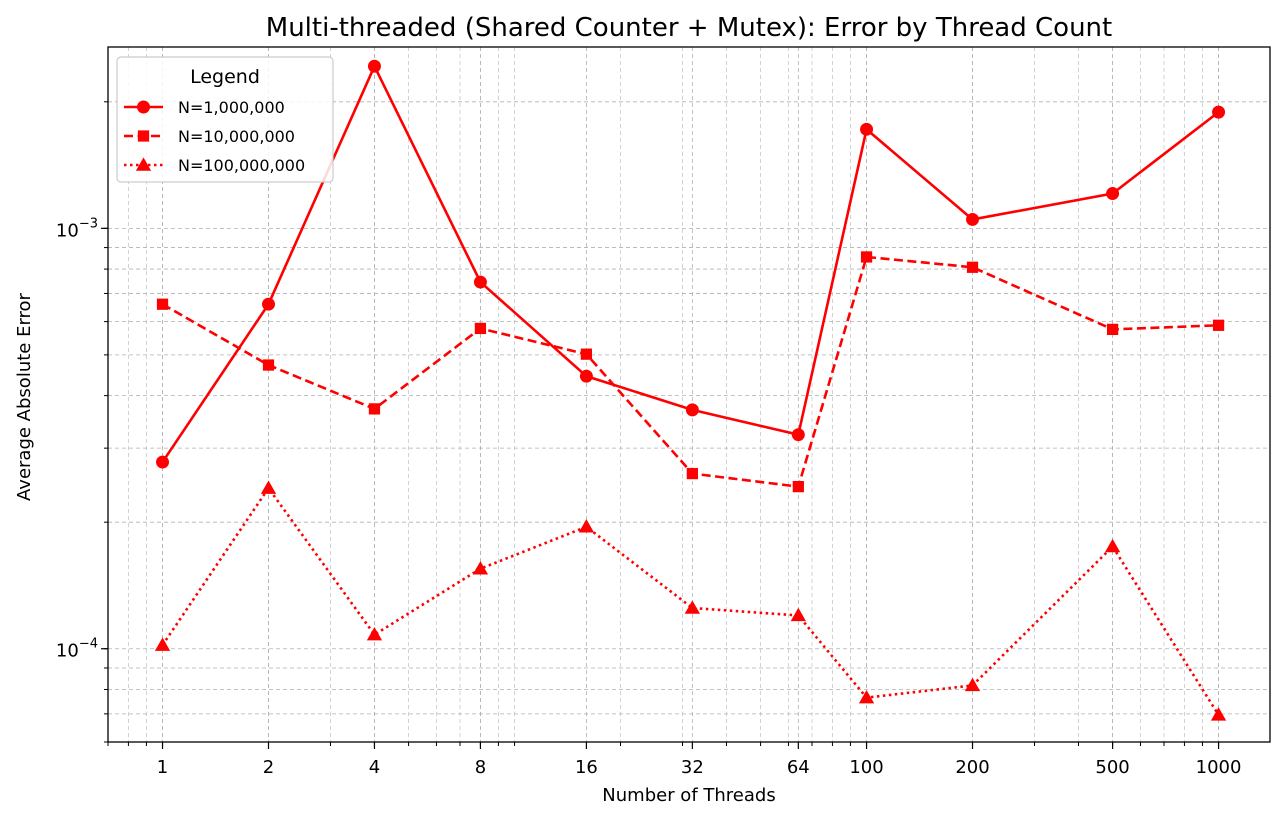 The height and width of the screenshot is (820, 1284). What do you see at coordinates (162, 767) in the screenshot?
I see `x-tick-label: 1` at bounding box center [162, 767].